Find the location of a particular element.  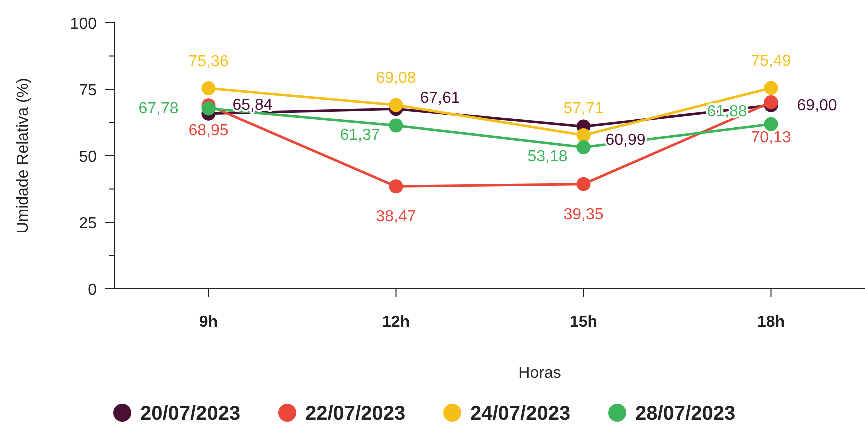

data-label: 39,35 is located at coordinates (584, 215).